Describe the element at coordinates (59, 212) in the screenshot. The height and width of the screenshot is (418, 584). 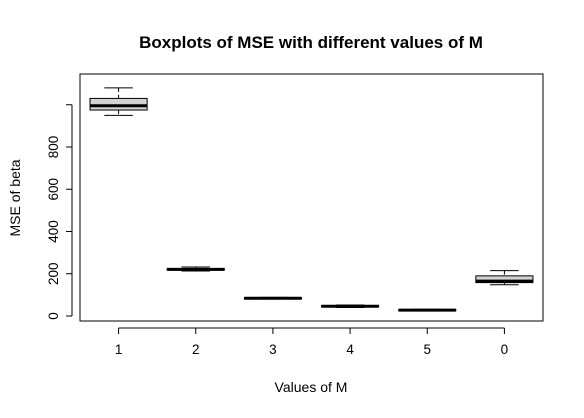
I see `y-axis: 0 200 400 600 800` at that location.